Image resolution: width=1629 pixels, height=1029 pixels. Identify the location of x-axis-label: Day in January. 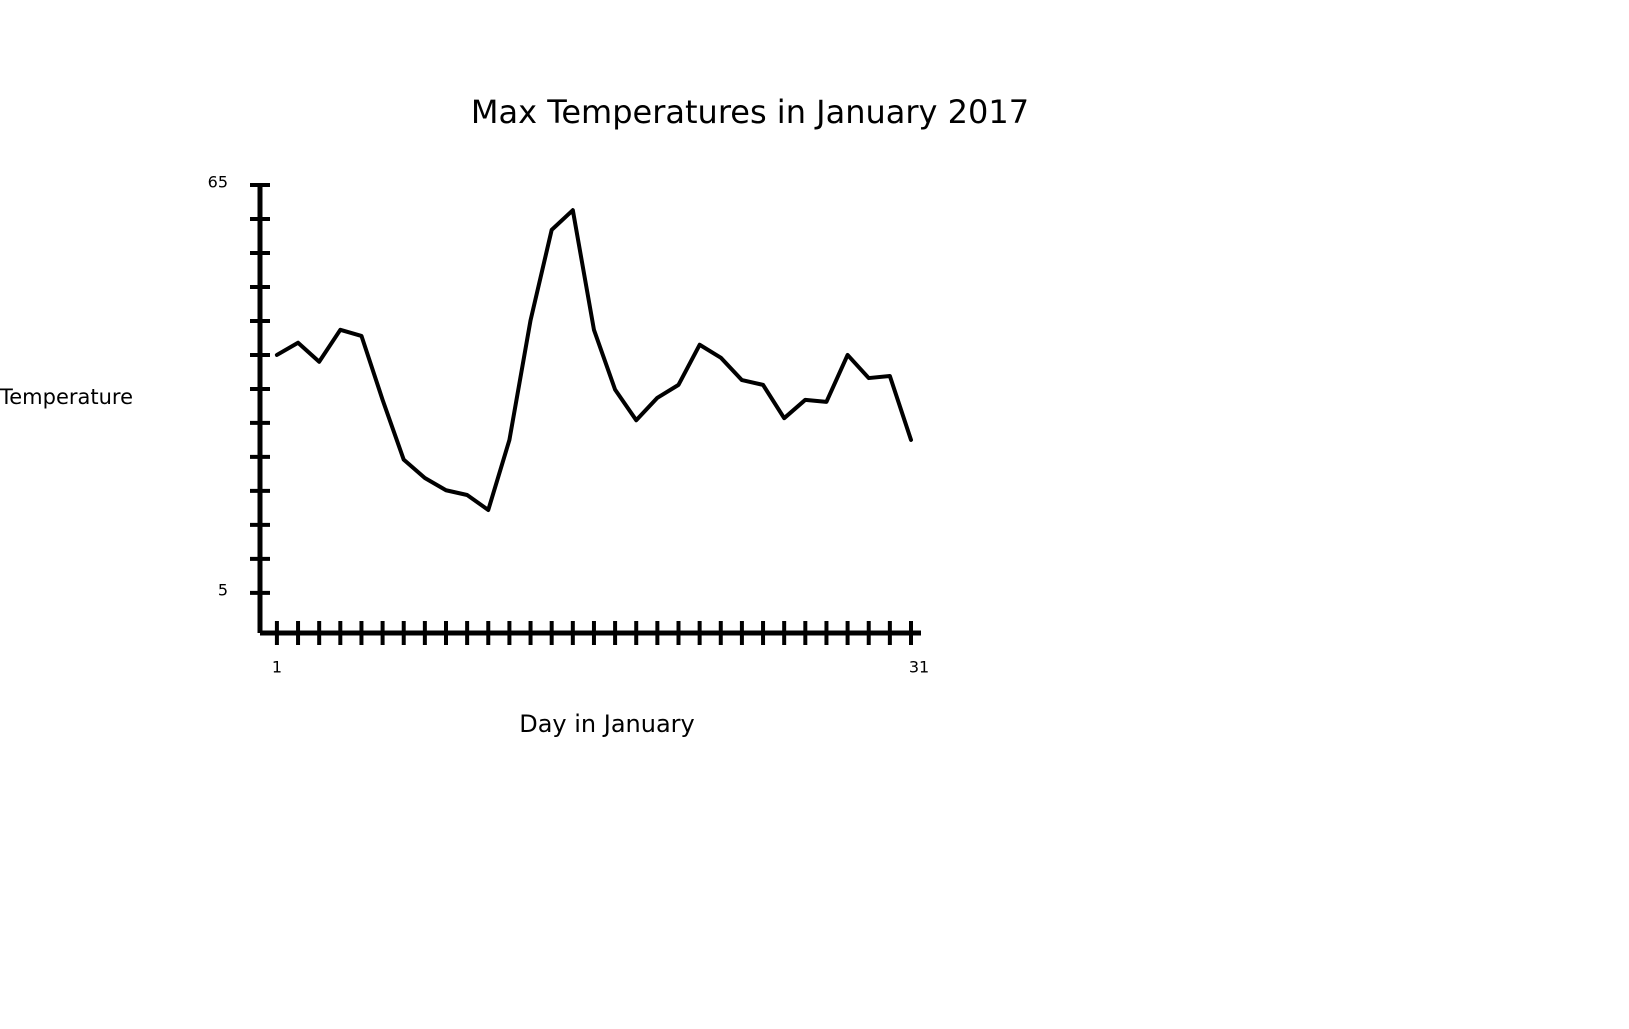
(607, 724).